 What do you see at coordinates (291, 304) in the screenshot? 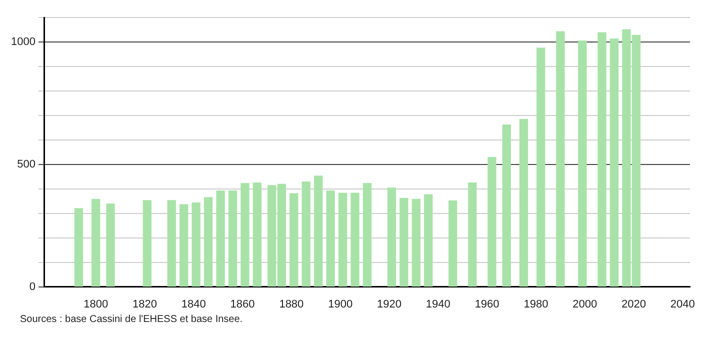
I see `x-tick-label: 1880` at bounding box center [291, 304].